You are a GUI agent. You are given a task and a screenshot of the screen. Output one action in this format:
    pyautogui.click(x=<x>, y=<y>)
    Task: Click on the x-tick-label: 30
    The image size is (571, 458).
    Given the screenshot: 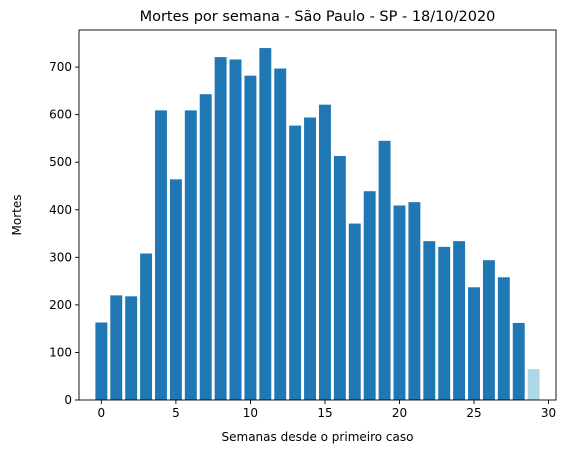 What is the action you would take?
    pyautogui.click(x=548, y=413)
    